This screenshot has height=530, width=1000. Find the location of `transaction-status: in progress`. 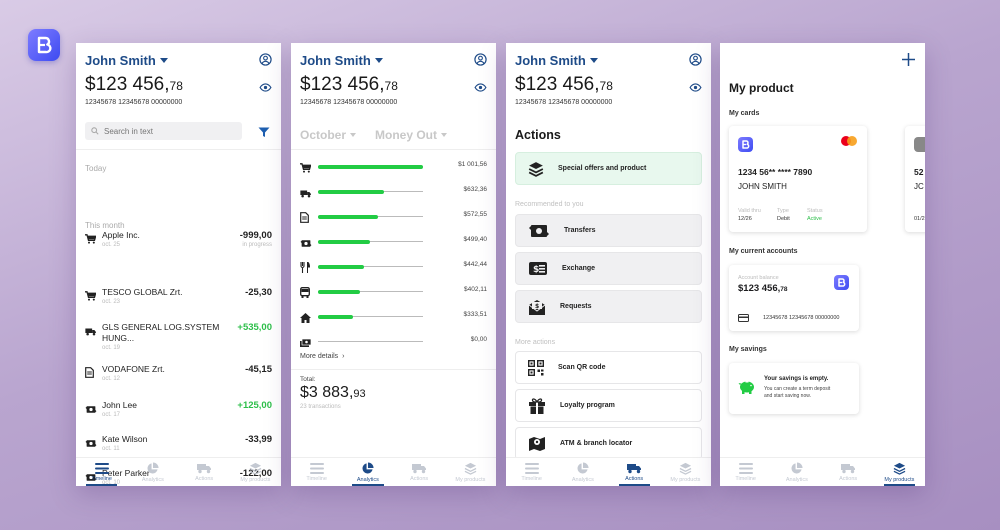

transaction-status: in progress is located at coordinates (257, 245).